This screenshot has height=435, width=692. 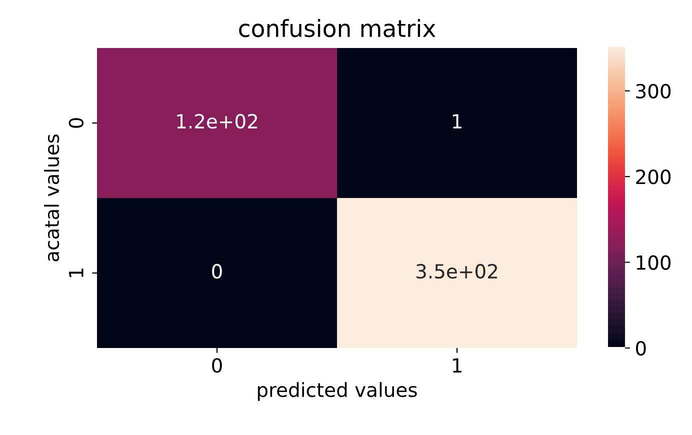 What do you see at coordinates (457, 271) in the screenshot?
I see `data-label: 3.5e+02` at bounding box center [457, 271].